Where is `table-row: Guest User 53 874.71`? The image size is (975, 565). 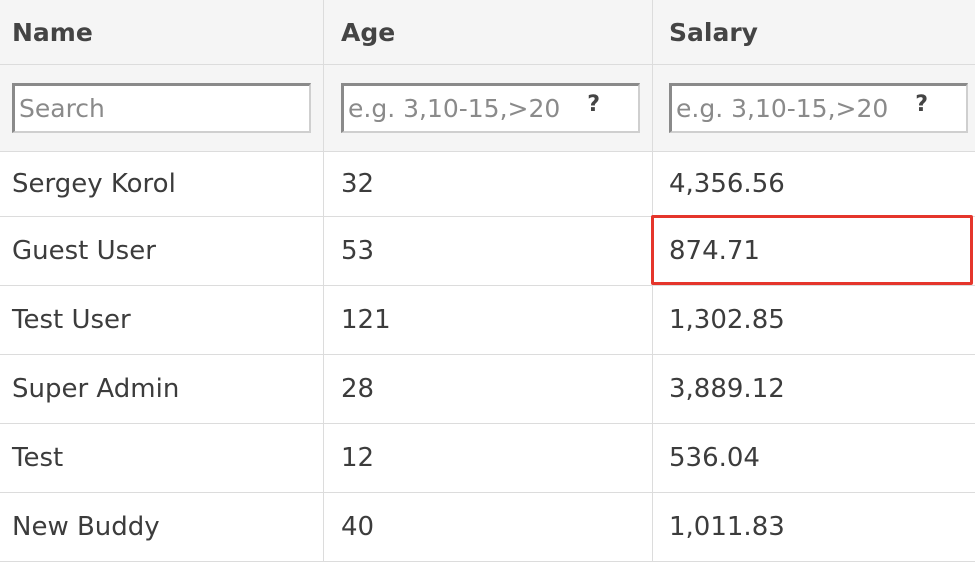
table-row: Guest User 53 874.71 is located at coordinates (487, 251).